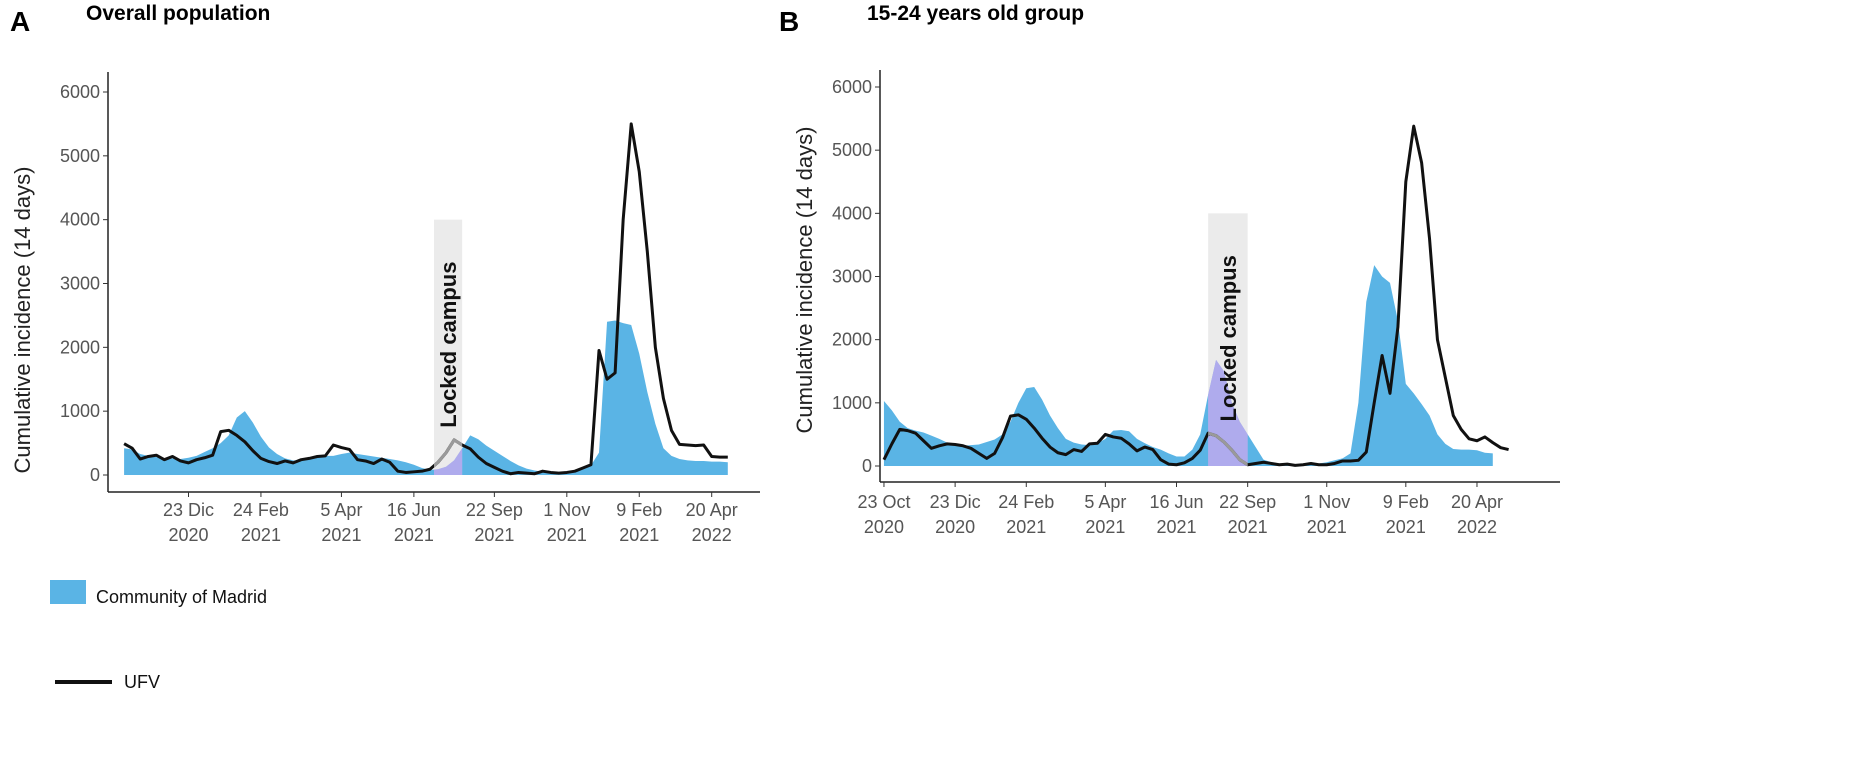 Image resolution: width=1854 pixels, height=770 pixels. What do you see at coordinates (80, 284) in the screenshot?
I see `panel-a-y-tick-label: 3000` at bounding box center [80, 284].